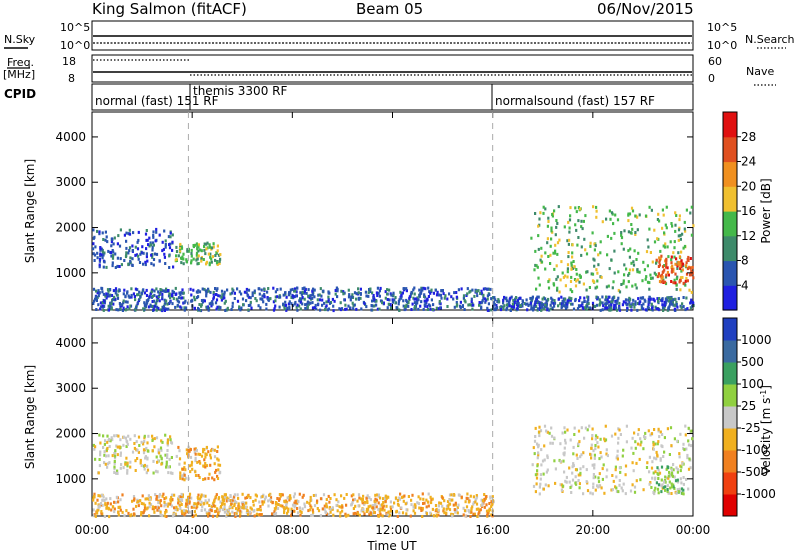  I want to click on x-tick-label: 20:00, so click(593, 530).